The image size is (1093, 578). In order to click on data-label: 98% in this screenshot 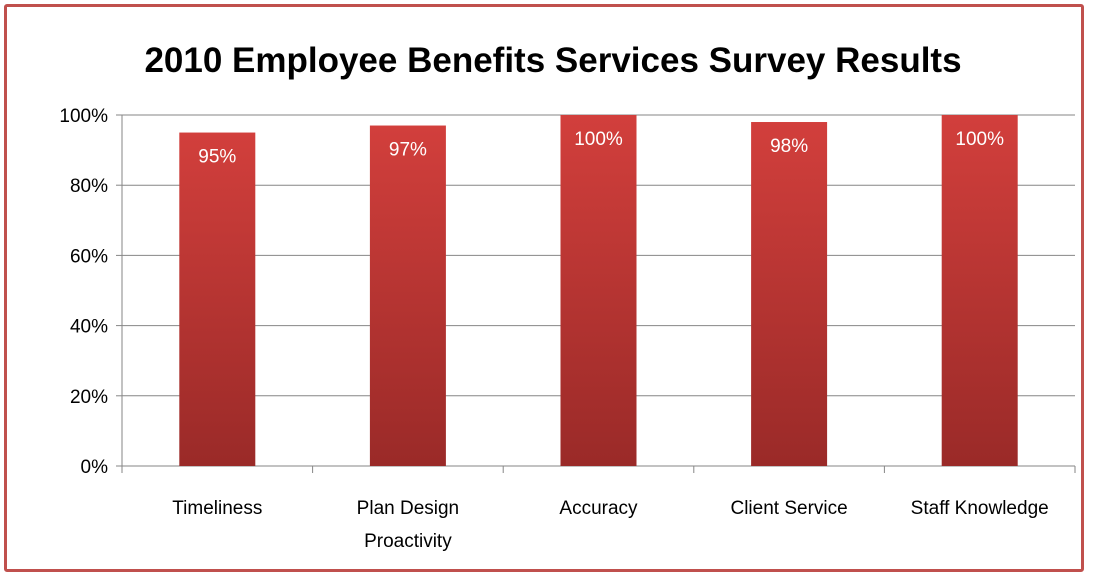, I will do `click(789, 146)`.